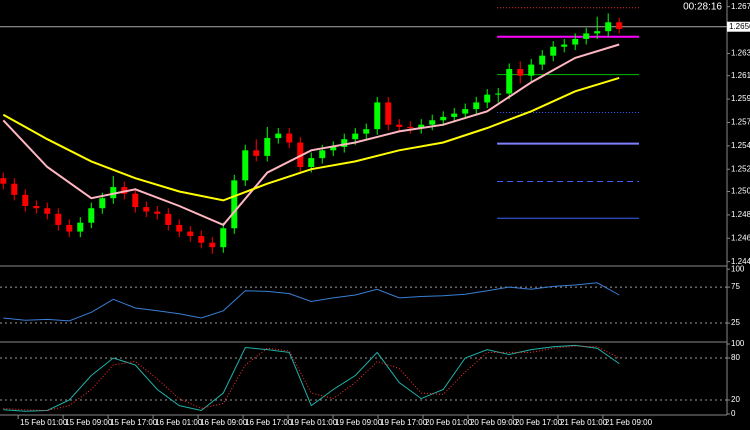  Describe the element at coordinates (404, 422) in the screenshot. I see `x-tick-label: 19 Feb 17:00` at that location.